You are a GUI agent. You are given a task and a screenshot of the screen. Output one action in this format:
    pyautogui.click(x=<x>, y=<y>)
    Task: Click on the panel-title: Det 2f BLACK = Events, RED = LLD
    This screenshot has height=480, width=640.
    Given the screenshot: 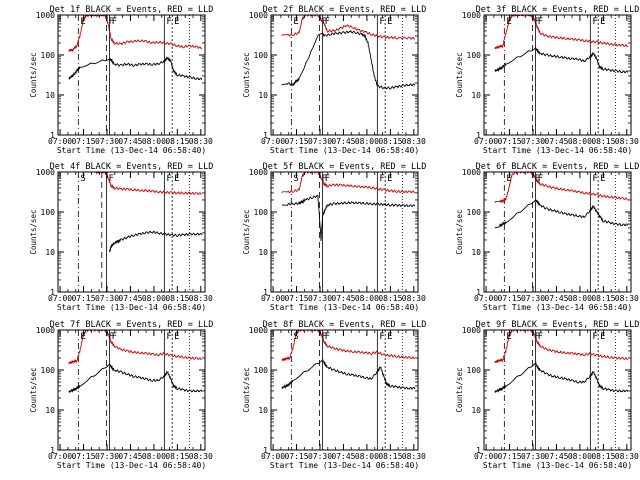 What is the action you would take?
    pyautogui.click(x=345, y=10)
    